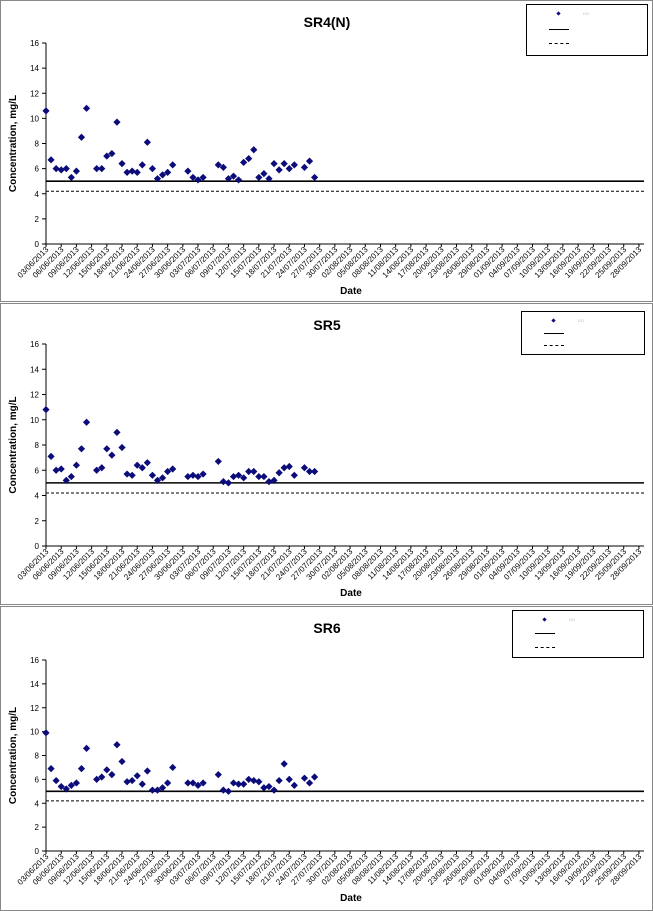 Image resolution: width=653 pixels, height=911 pixels. What do you see at coordinates (34, 118) in the screenshot?
I see `y-tick-label: 10` at bounding box center [34, 118].